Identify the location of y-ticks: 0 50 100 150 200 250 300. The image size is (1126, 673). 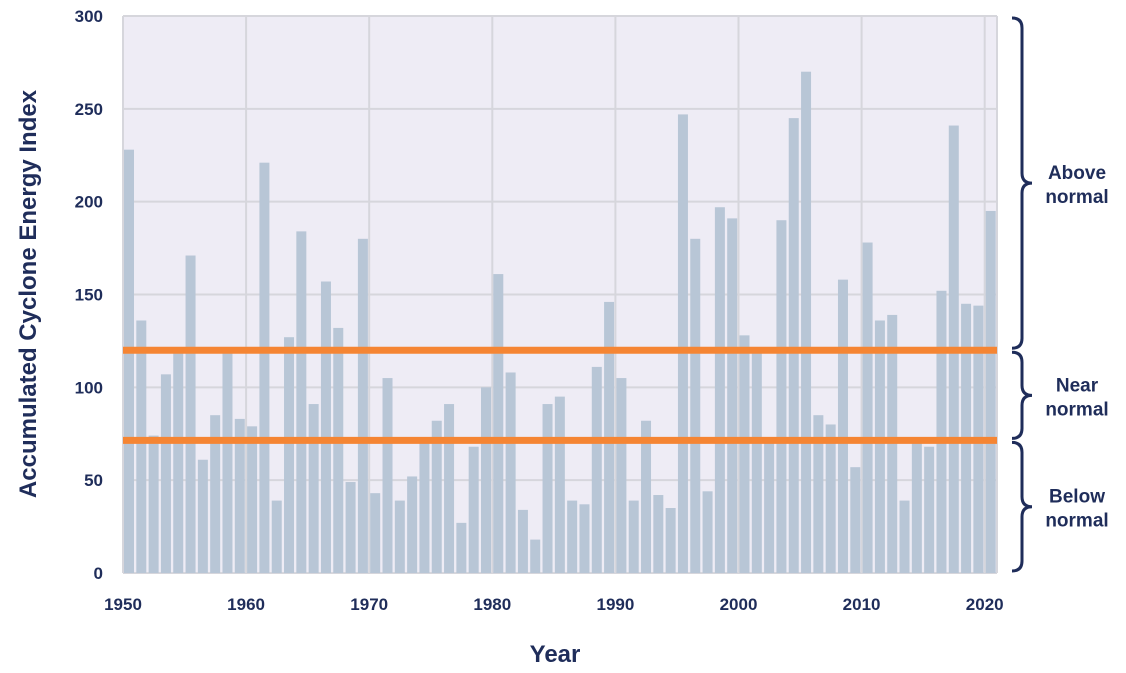
(89, 295).